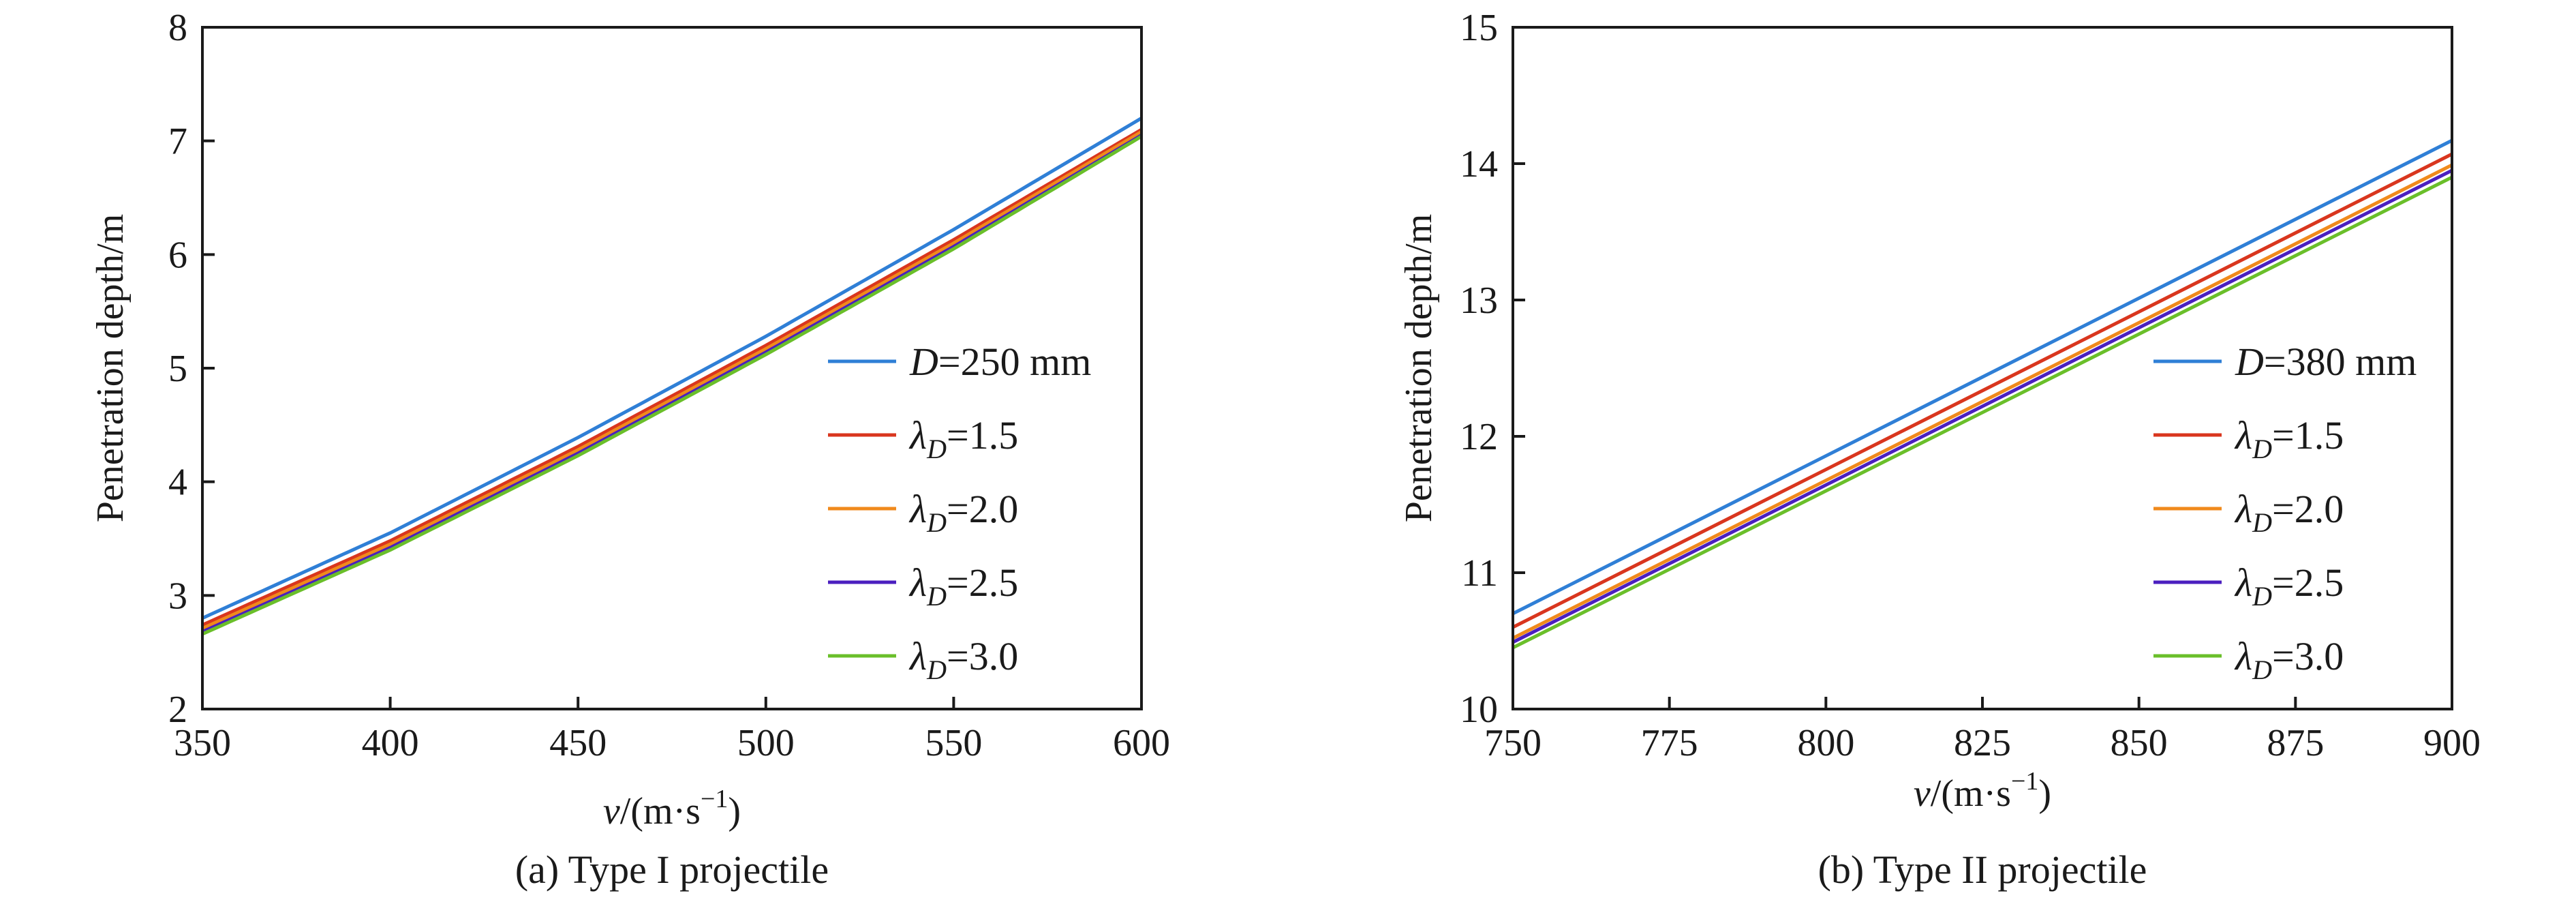 This screenshot has height=902, width=2576. What do you see at coordinates (2340, 362) in the screenshot?
I see `legend-label-rest: =380 mm` at bounding box center [2340, 362].